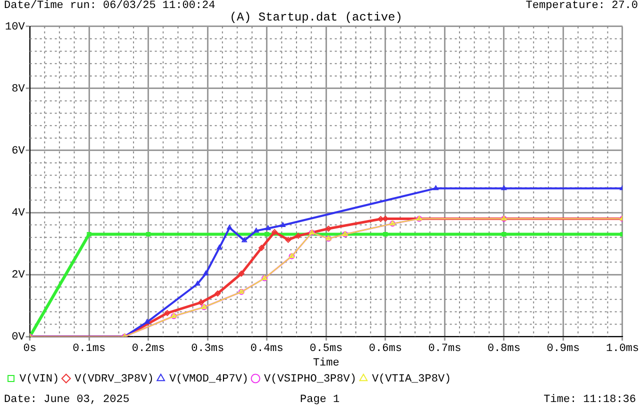 The image size is (640, 406). What do you see at coordinates (19, 89) in the screenshot?
I see `y-tick-label: 8V` at bounding box center [19, 89].